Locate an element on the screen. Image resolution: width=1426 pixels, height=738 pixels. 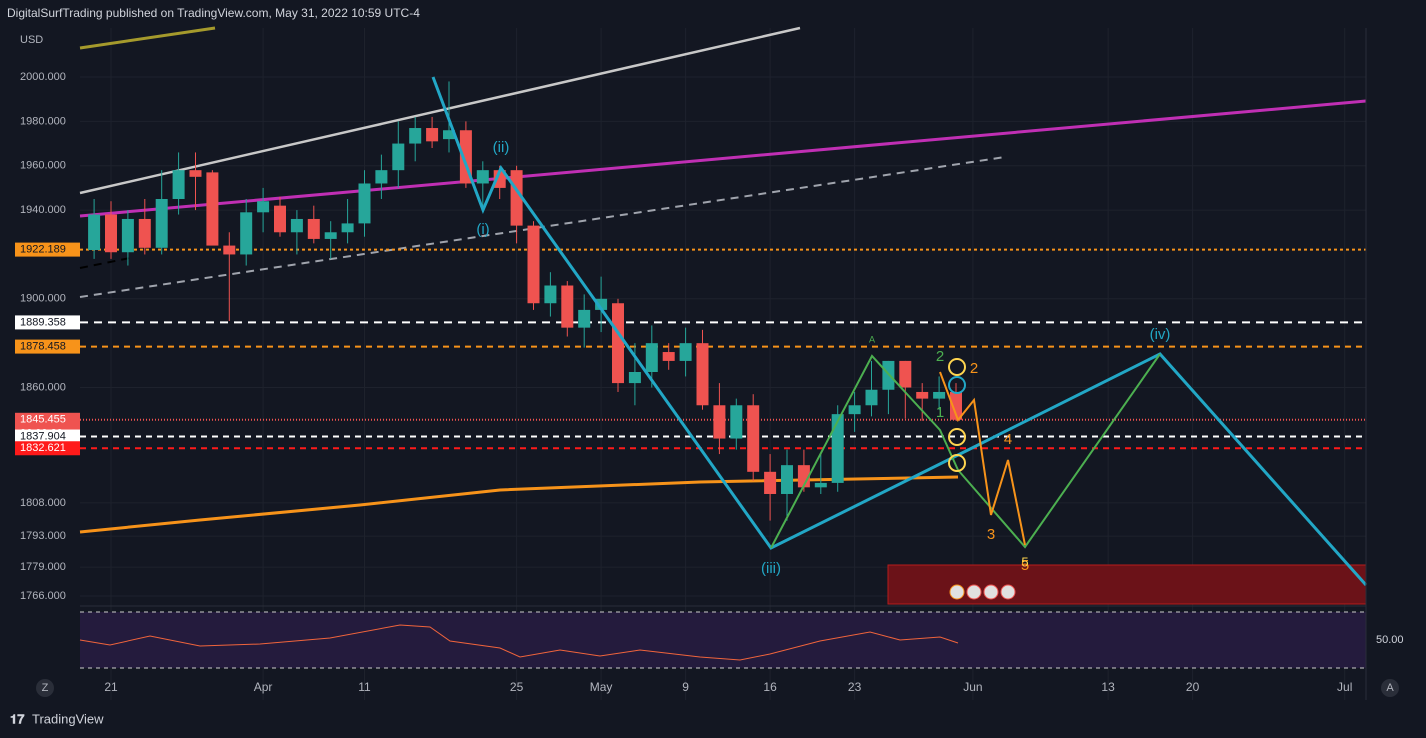
x-tick-label: 9 is located at coordinates (685, 687).